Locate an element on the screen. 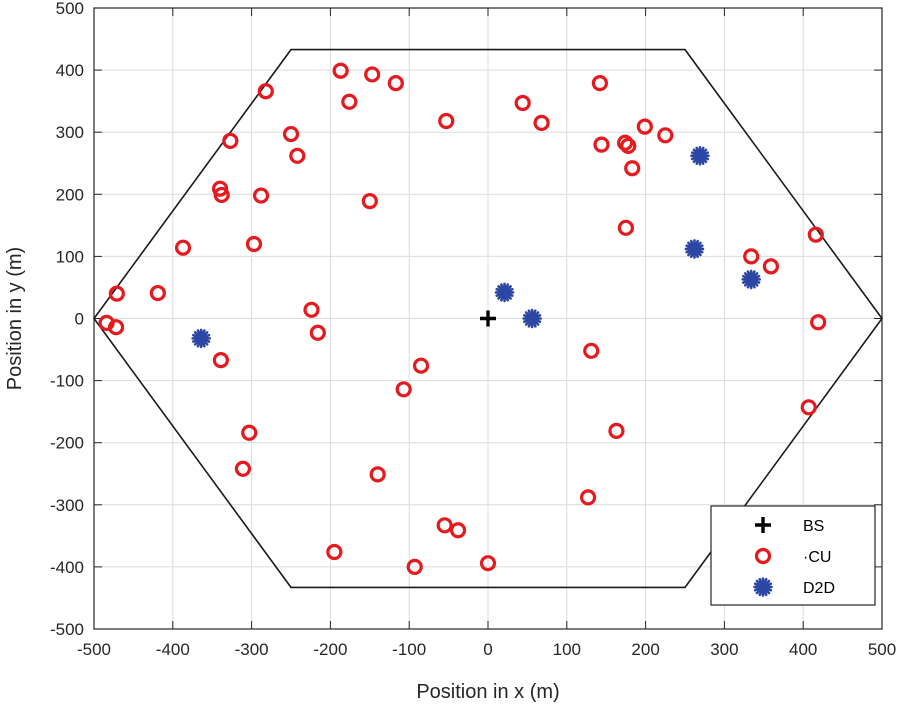  x-tick-labels: -500 -400 -300 -200 -100 0 100 200 300 400 500 is located at coordinates (486, 649).